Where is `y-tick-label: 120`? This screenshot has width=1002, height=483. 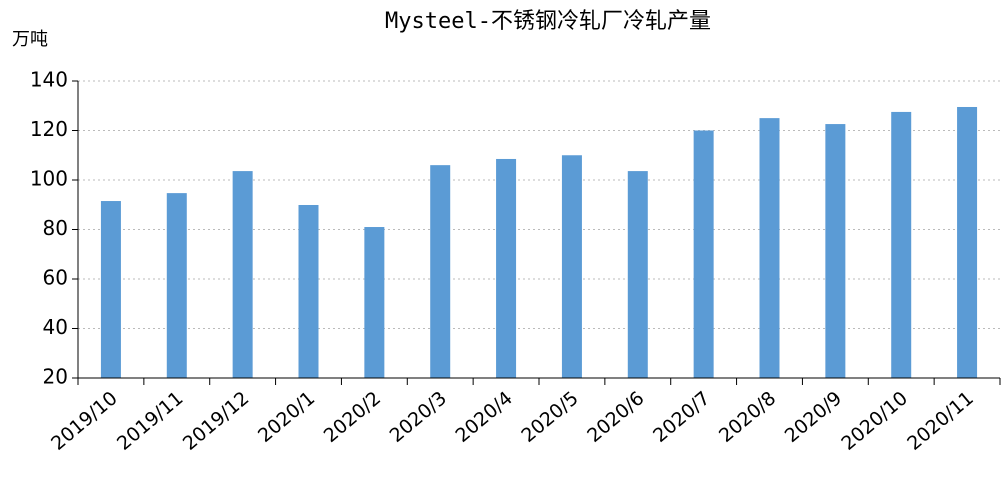
y-tick-label: 120 is located at coordinates (49, 129).